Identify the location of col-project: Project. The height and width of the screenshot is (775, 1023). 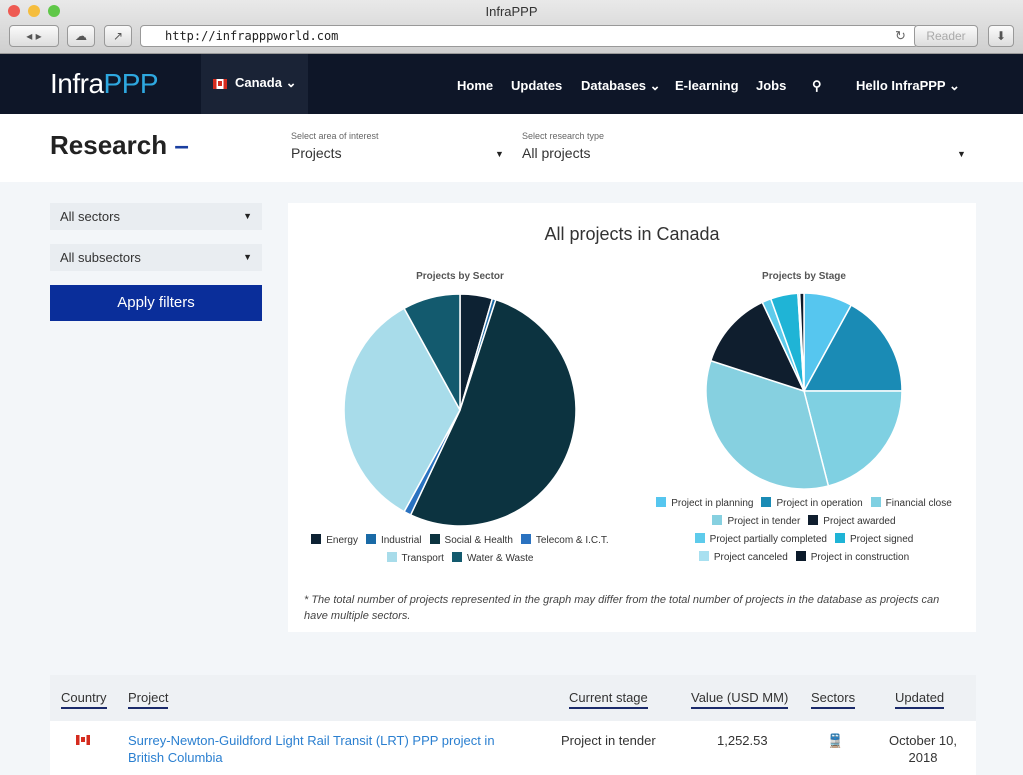
(148, 699).